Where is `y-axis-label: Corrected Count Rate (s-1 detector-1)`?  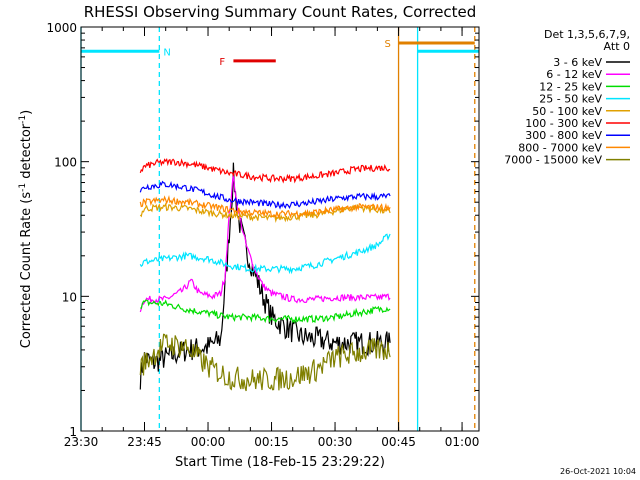 y-axis-label: Corrected Count Rate (s-1 detector-1) is located at coordinates (26, 229).